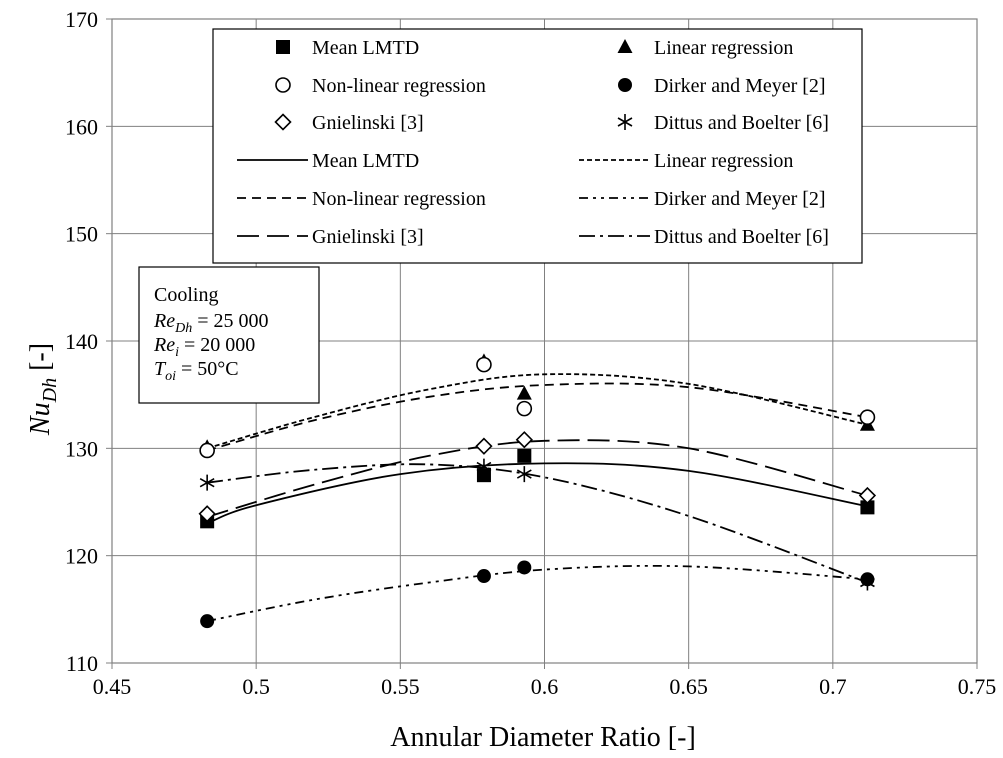 The width and height of the screenshot is (1003, 758). Describe the element at coordinates (977, 686) in the screenshot. I see `x-tick-label: 0.75` at that location.